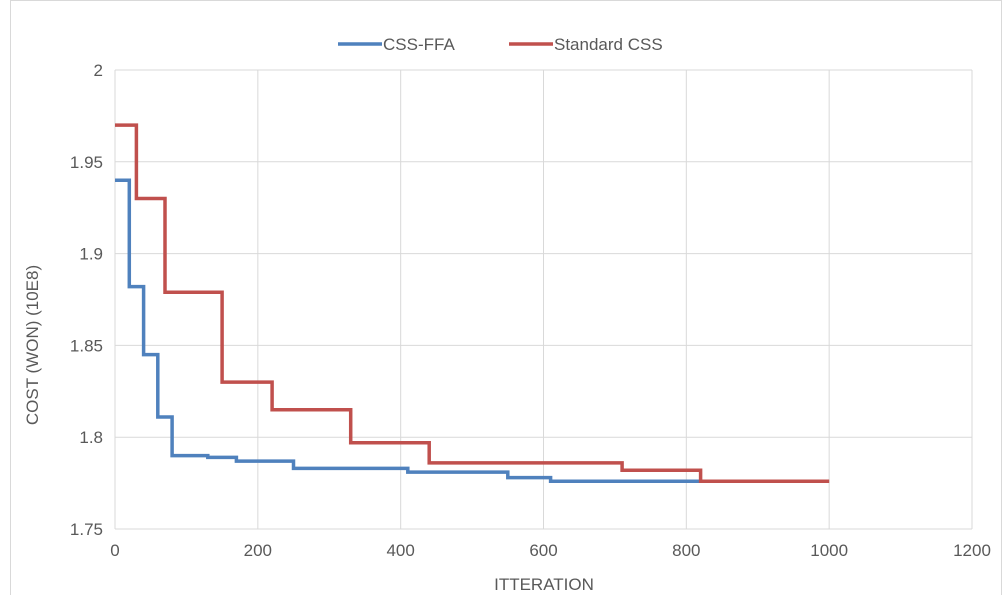 The height and width of the screenshot is (600, 1003). I want to click on x-tick-label: 800, so click(686, 550).